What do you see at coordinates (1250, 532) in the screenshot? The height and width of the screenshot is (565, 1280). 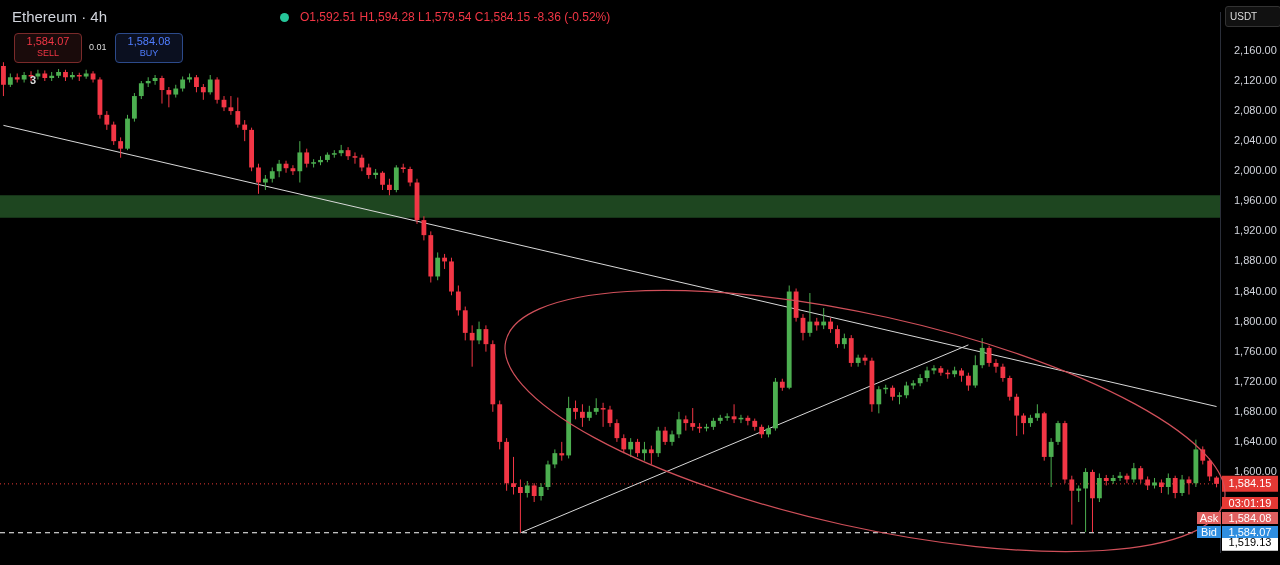 I see `text: 1,584.07` at bounding box center [1250, 532].